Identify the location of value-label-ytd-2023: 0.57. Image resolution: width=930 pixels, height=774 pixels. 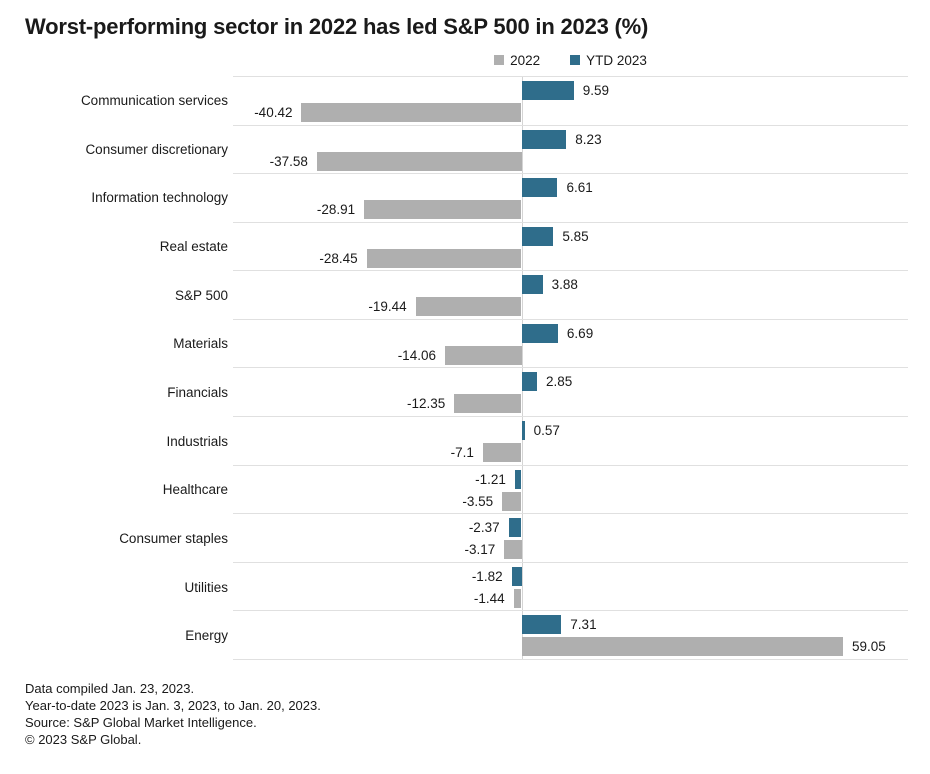
(546, 431).